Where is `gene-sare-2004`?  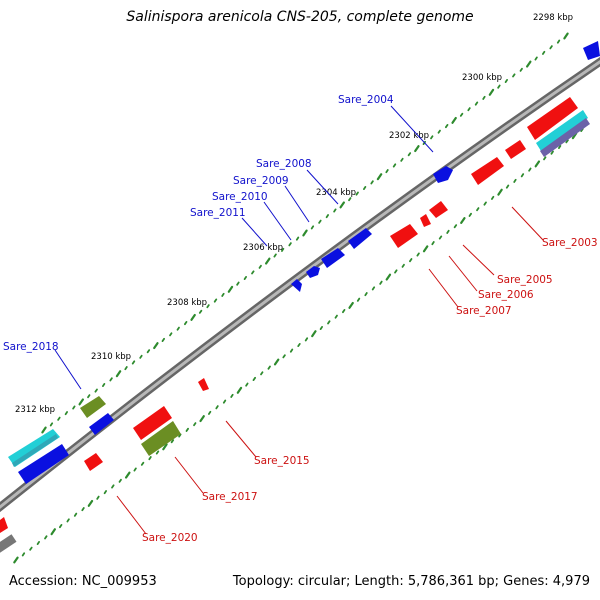
gene-sare-2004 is located at coordinates (443, 174).